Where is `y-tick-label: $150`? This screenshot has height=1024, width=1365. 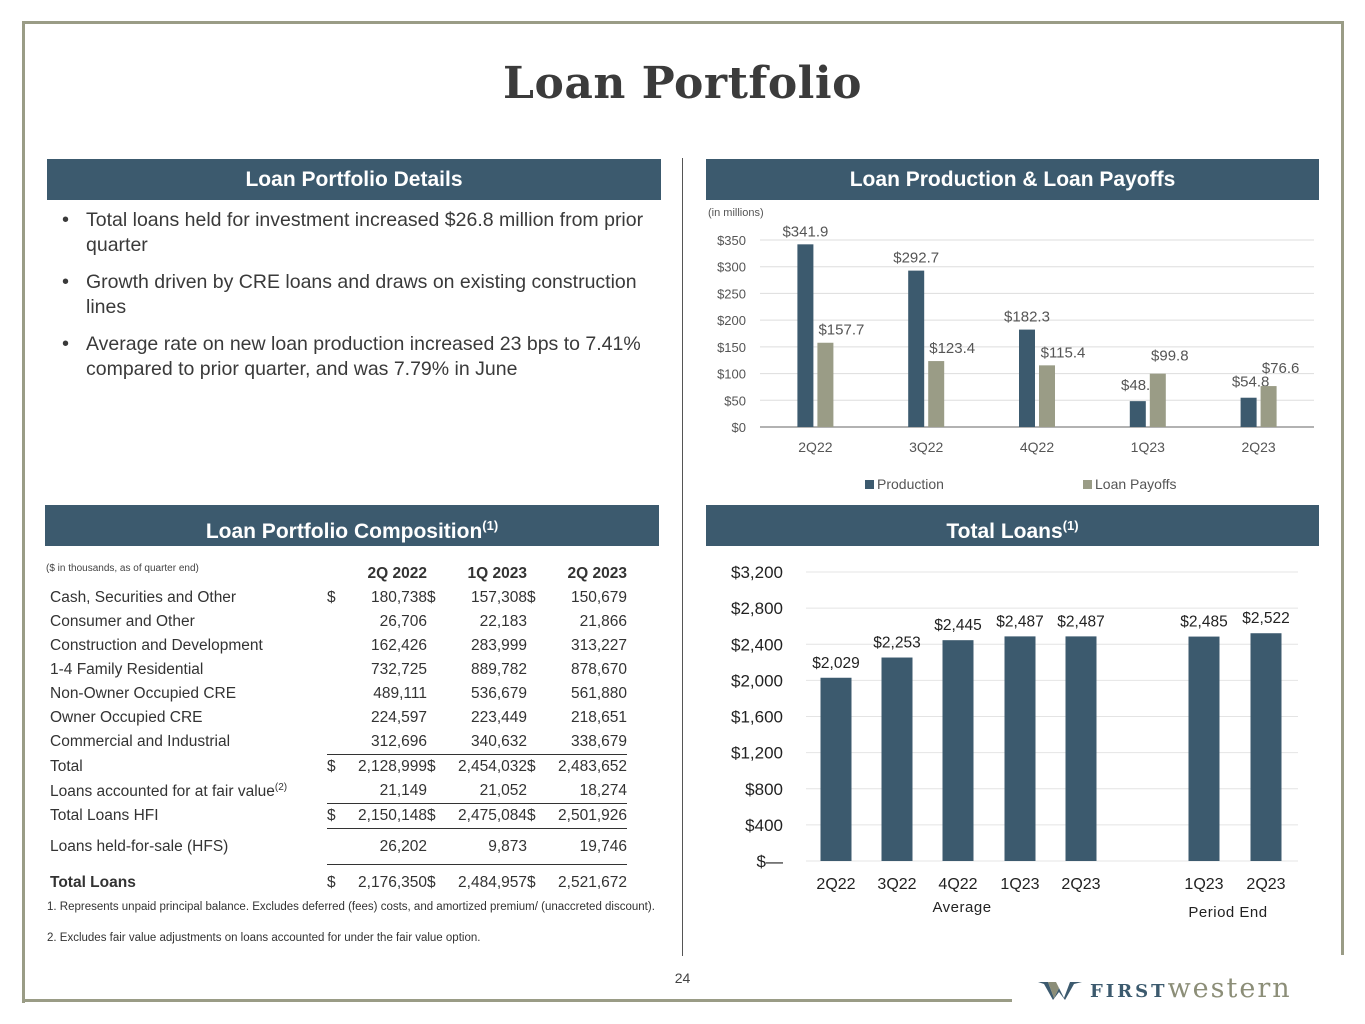
y-tick-label: $150 is located at coordinates (731, 347).